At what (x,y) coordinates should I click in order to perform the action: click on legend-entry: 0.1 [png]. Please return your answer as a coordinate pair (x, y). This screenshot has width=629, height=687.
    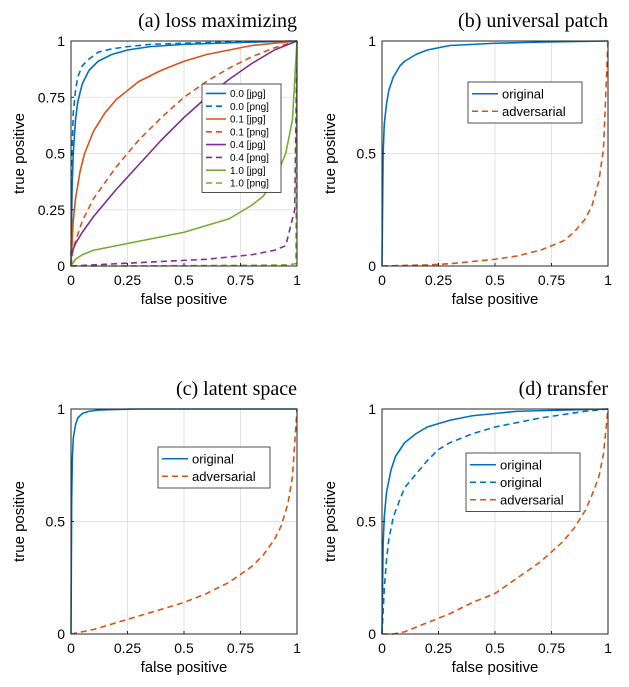
    Looking at the image, I should click on (249, 132).